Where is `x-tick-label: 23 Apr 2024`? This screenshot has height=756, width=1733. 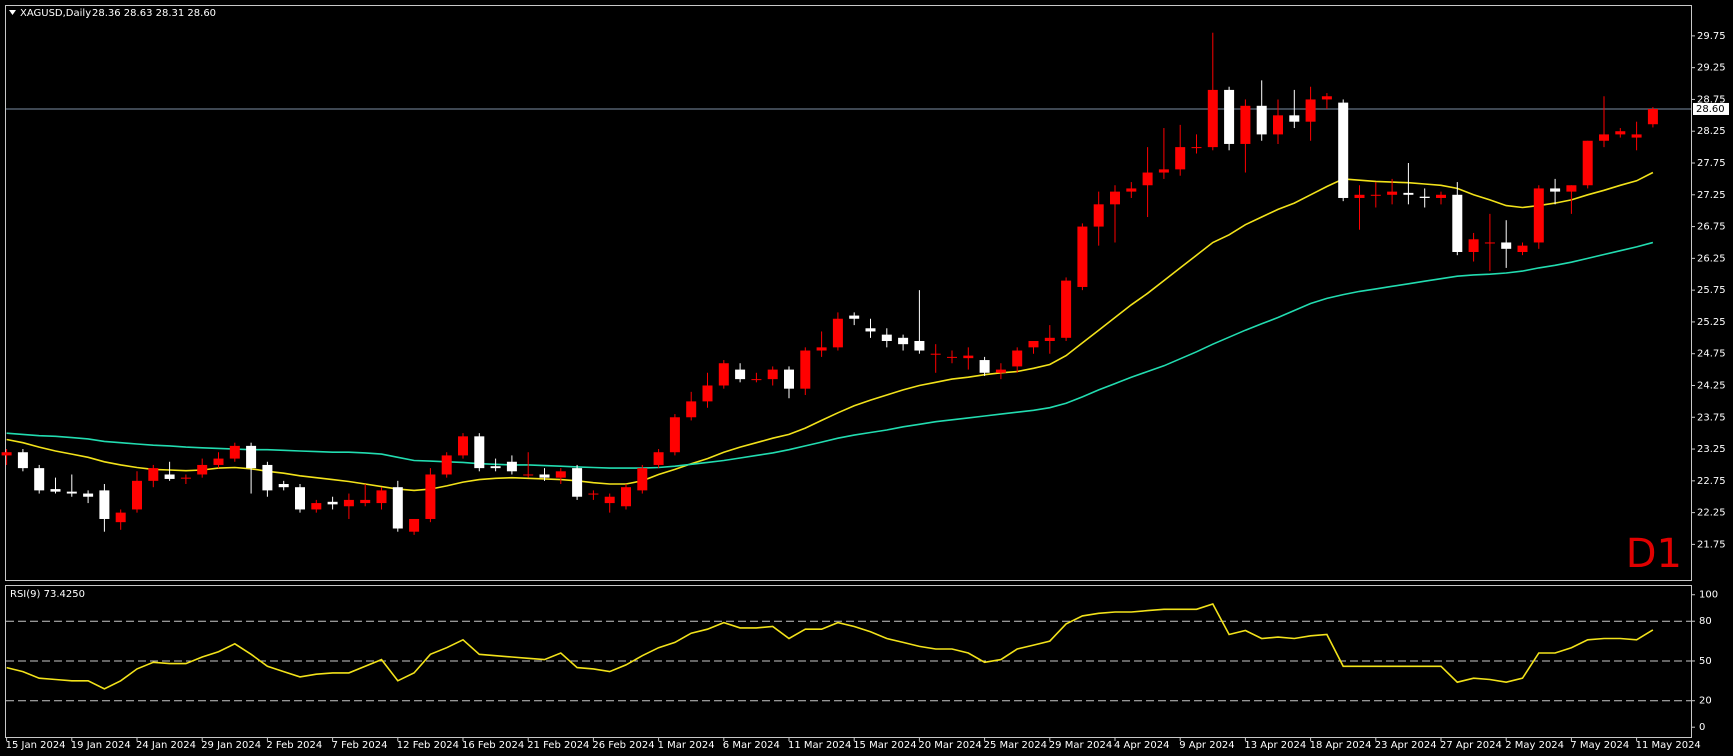
x-tick-label: 23 Apr 2024 is located at coordinates (1406, 745).